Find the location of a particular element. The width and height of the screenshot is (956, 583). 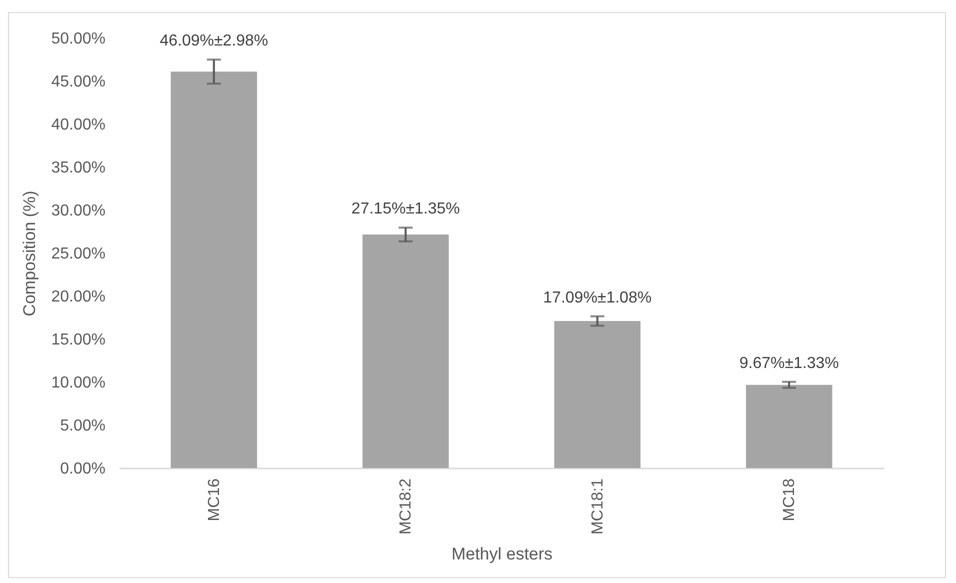

data-label: 17.09%±1.08% is located at coordinates (597, 297).